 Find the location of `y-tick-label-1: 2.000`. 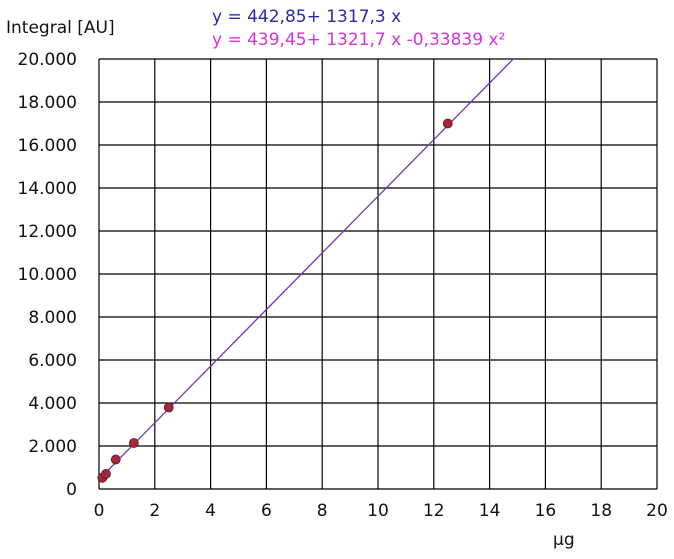

y-tick-label-1: 2.000 is located at coordinates (52, 447).